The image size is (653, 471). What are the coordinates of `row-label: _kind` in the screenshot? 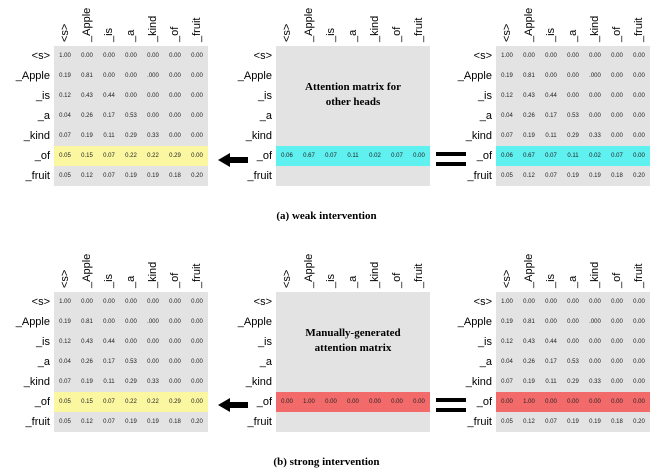 It's located at (478, 136).